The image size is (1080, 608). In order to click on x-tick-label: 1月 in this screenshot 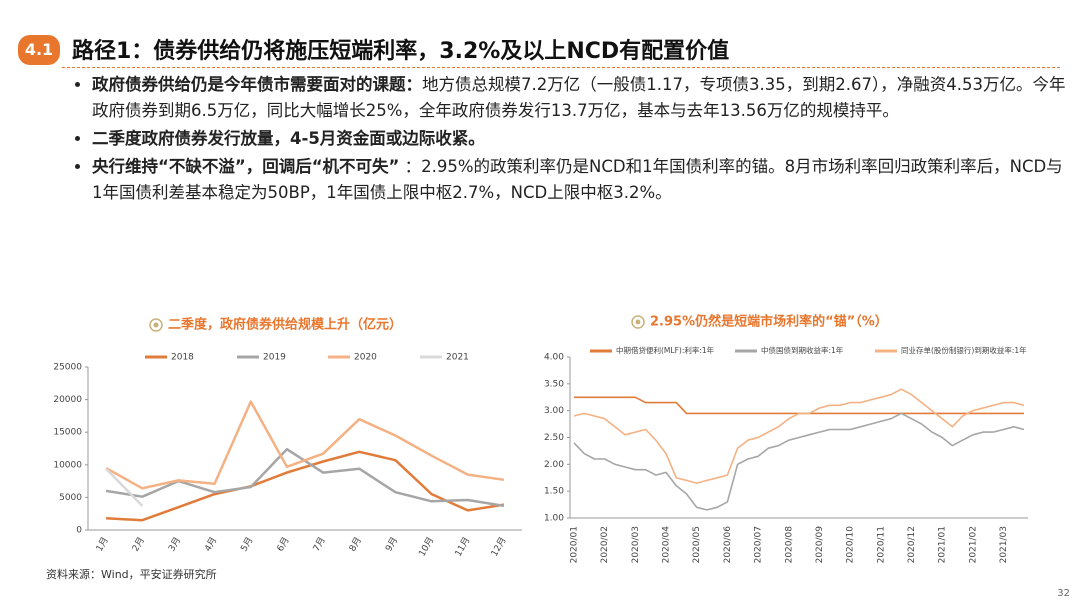, I will do `click(102, 544)`.